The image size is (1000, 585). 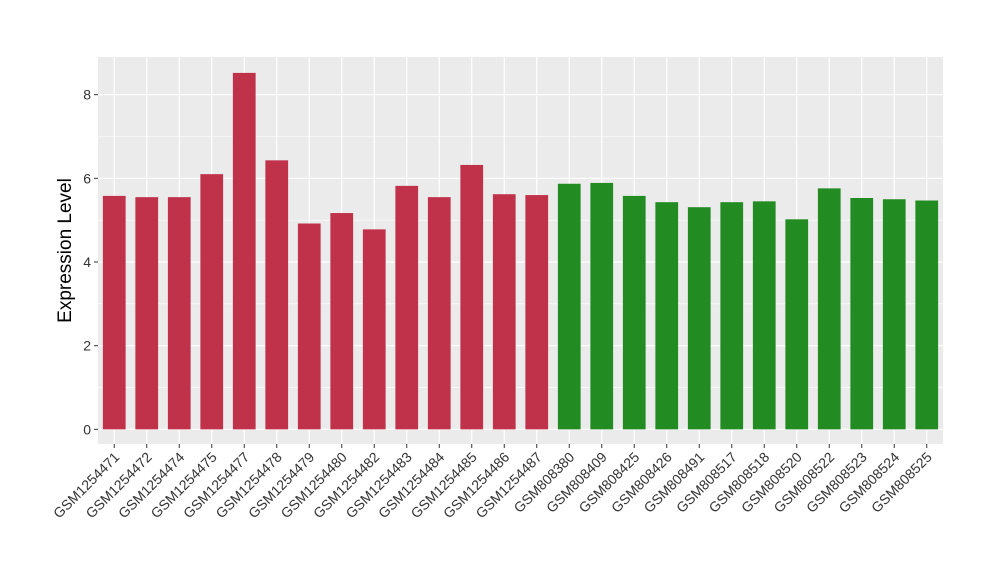 I want to click on y-tick-label: 0, so click(x=87, y=429).